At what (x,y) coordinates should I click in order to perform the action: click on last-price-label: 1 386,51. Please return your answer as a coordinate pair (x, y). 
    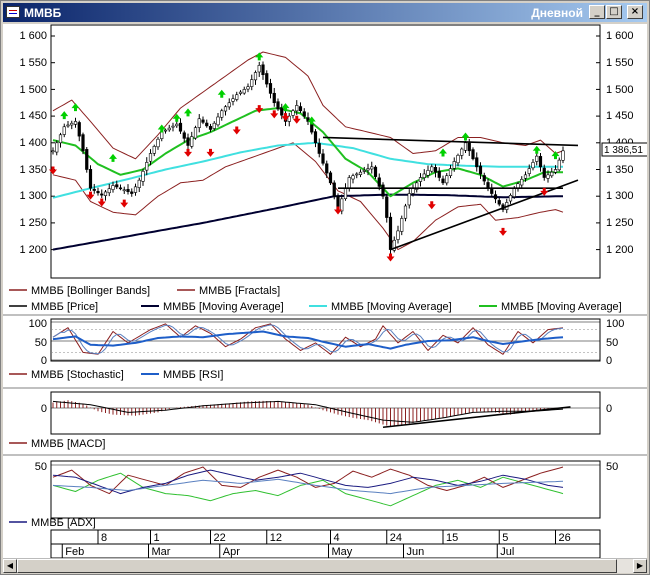
    Looking at the image, I should click on (623, 150).